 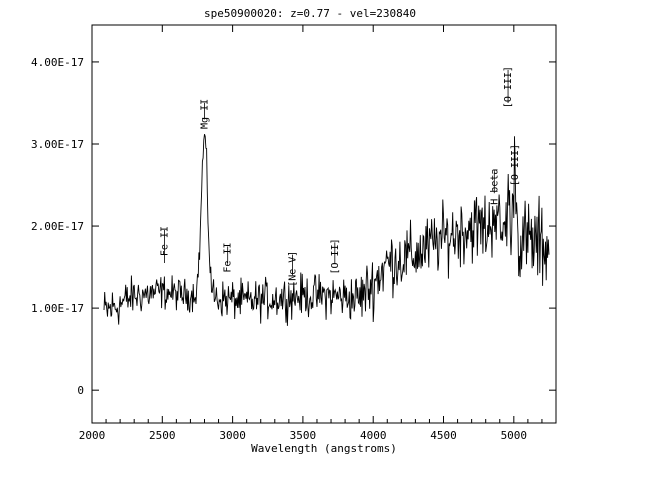 I want to click on x-tick-label: 5000, so click(x=514, y=435).